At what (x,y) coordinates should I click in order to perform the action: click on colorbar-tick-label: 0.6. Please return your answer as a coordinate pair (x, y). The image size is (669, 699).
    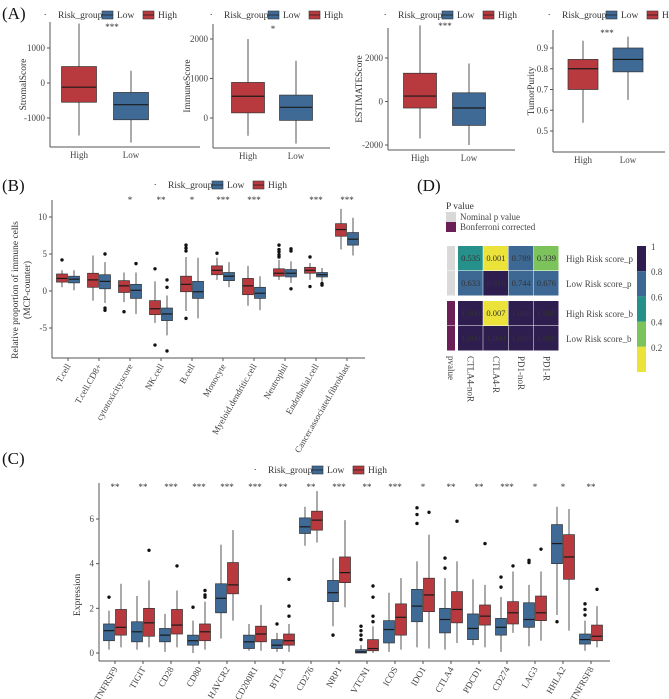
    Looking at the image, I should click on (657, 297).